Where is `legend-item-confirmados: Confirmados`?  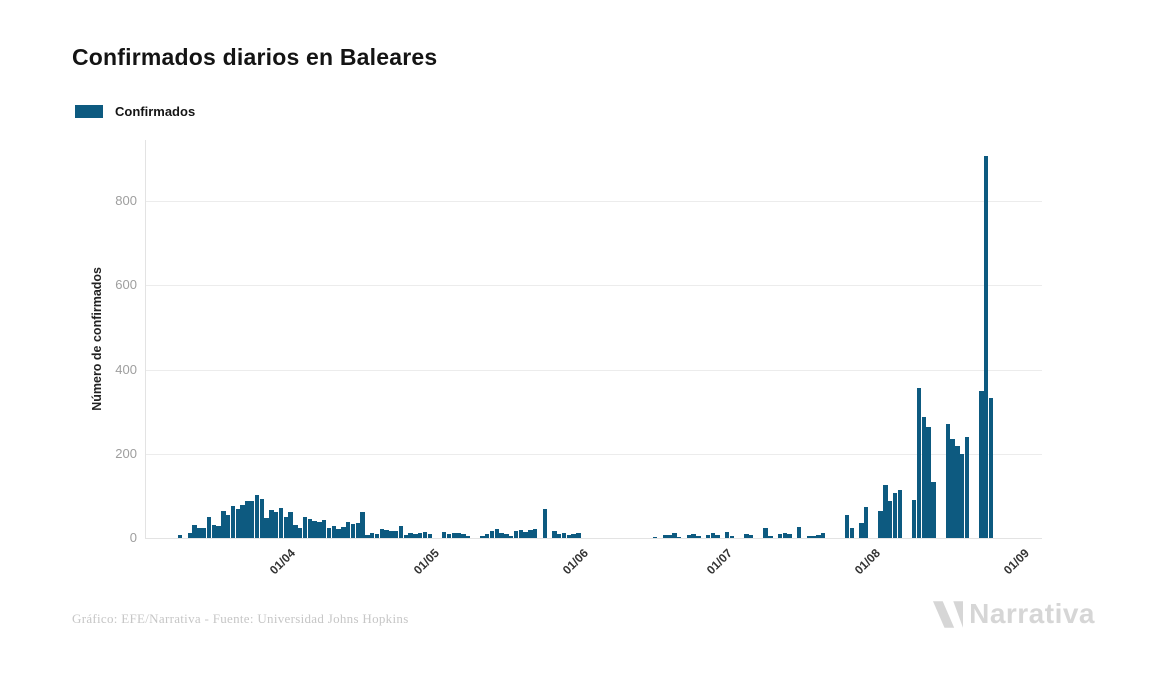 legend-item-confirmados: Confirmados is located at coordinates (135, 111).